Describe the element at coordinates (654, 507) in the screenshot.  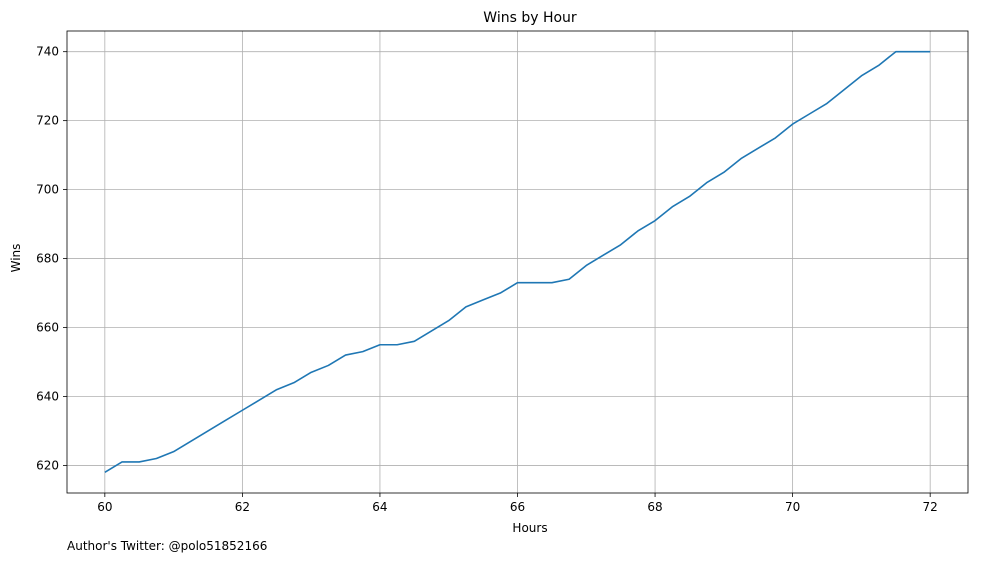
I see `x-tick-label: 68` at that location.